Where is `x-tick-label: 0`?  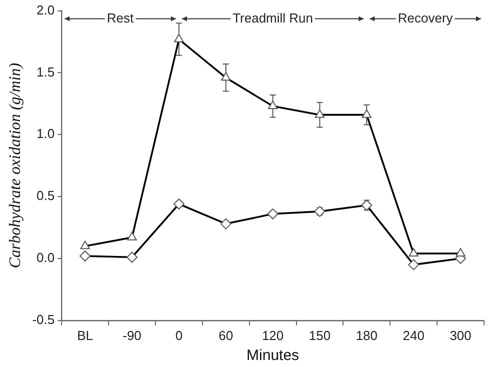 x-tick-label: 0 is located at coordinates (179, 335).